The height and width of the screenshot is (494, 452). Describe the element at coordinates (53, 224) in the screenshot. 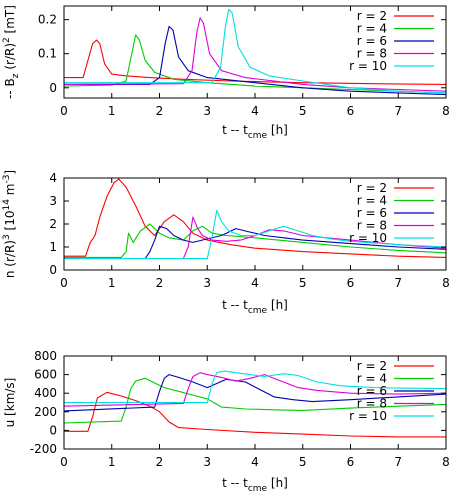

I see `y-tick-label: 2` at that location.